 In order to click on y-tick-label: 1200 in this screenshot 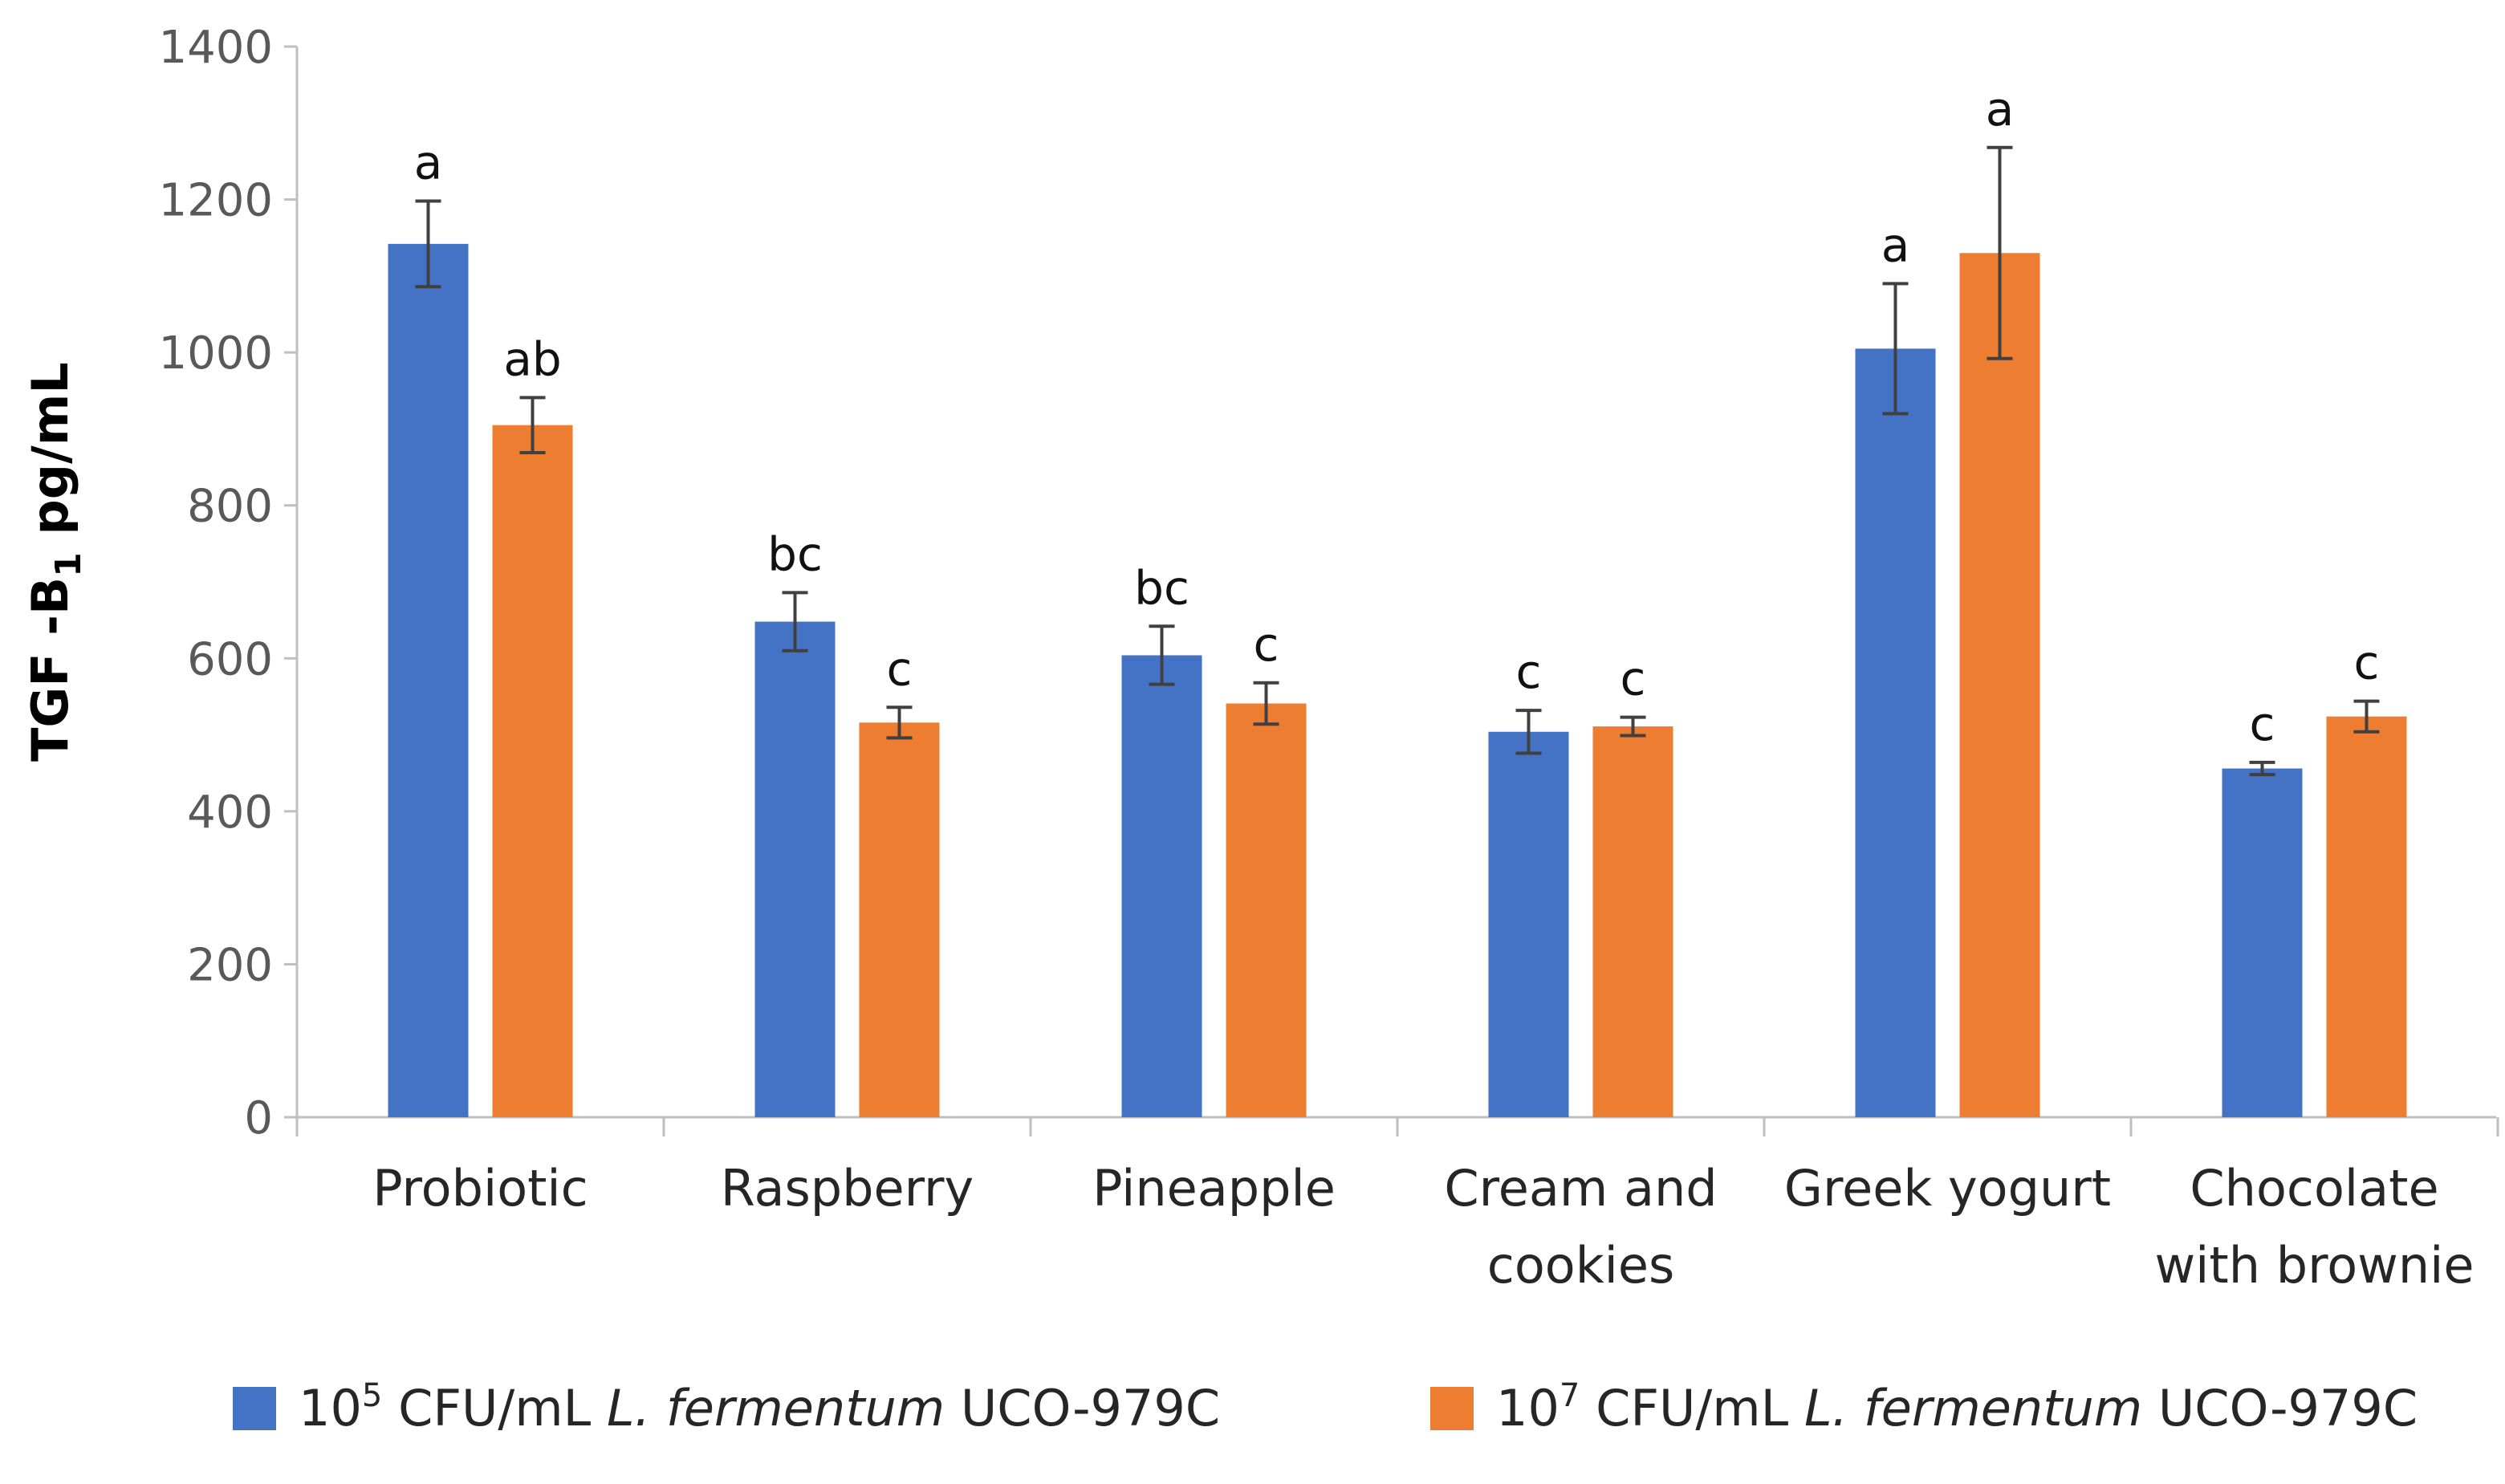, I will do `click(215, 201)`.